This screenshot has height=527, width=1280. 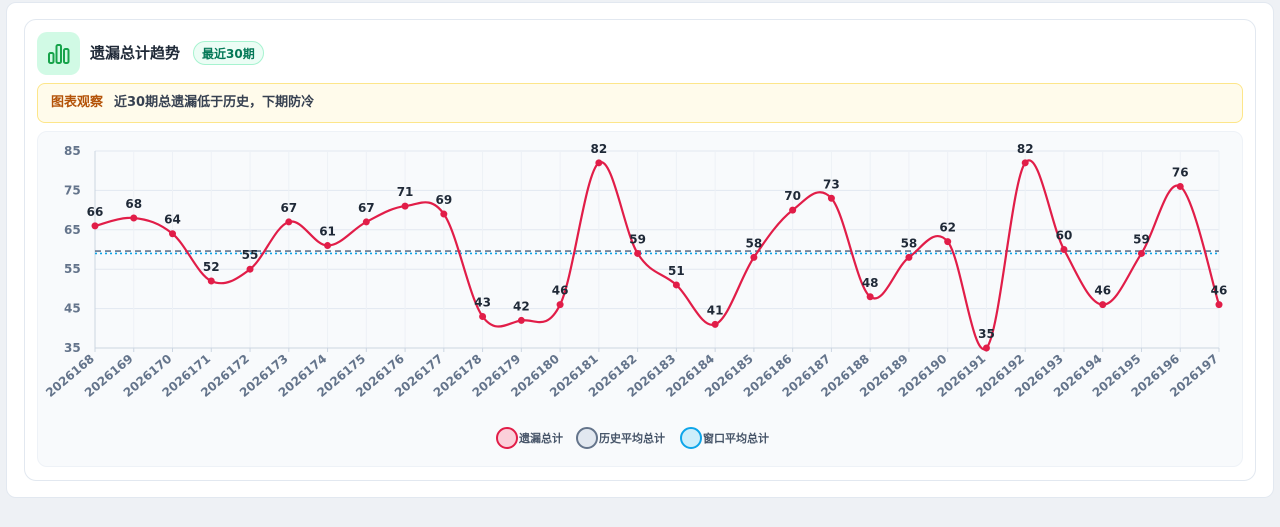 What do you see at coordinates (715, 310) in the screenshot?
I see `data-label: 41` at bounding box center [715, 310].